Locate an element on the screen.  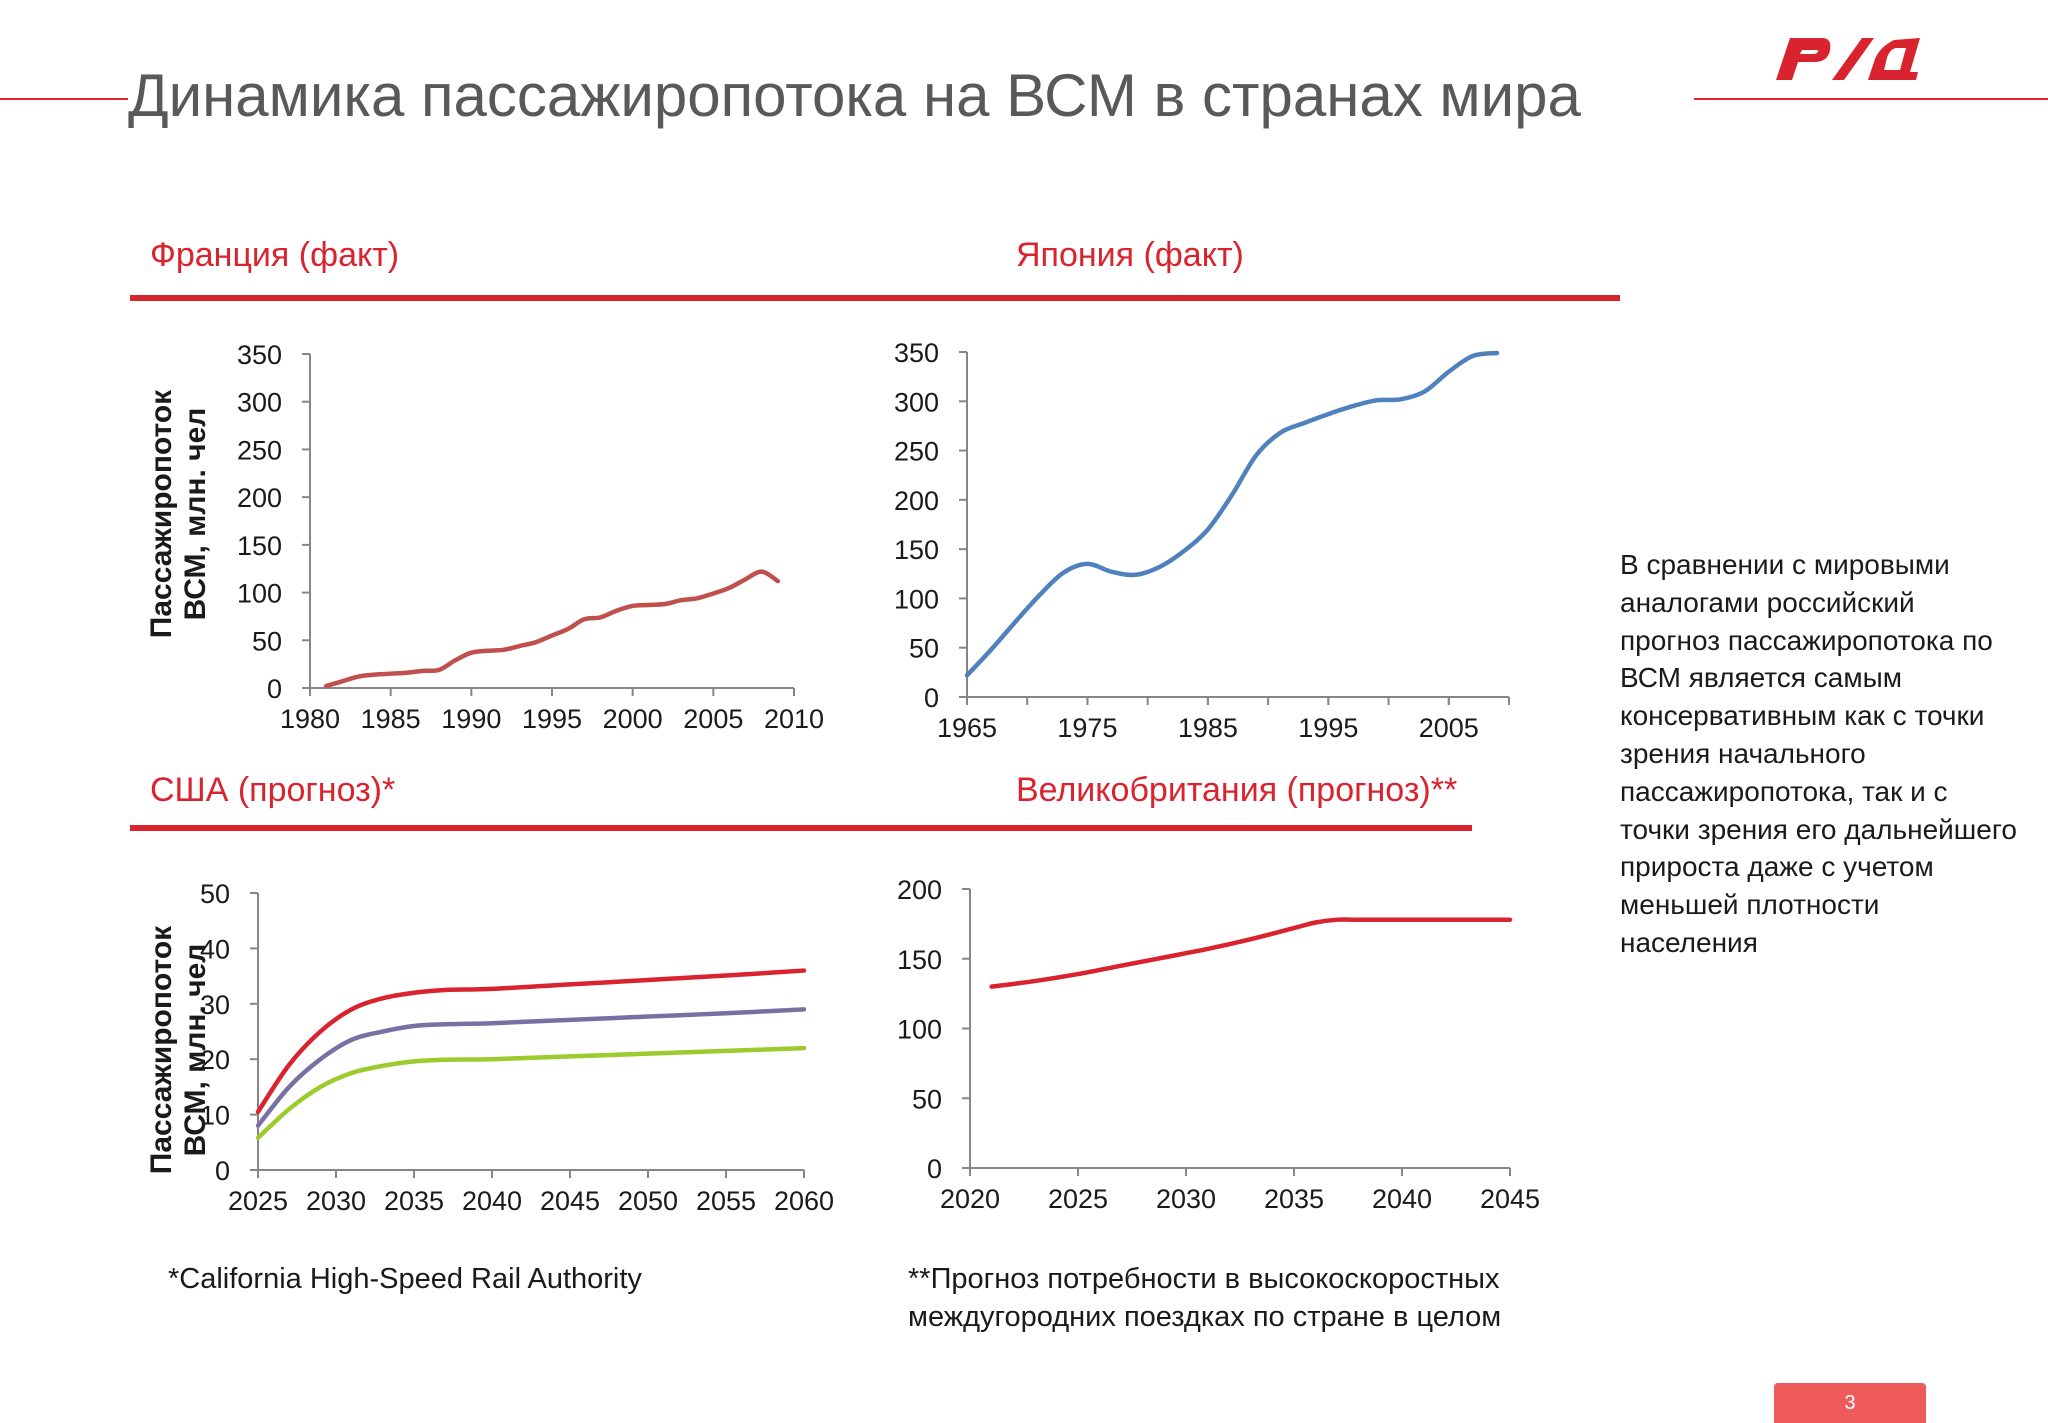
x-tick-label: 1980 is located at coordinates (310, 719).